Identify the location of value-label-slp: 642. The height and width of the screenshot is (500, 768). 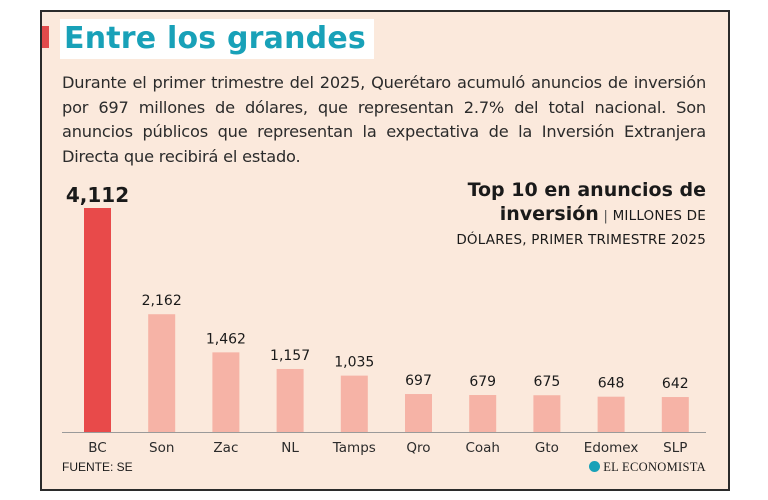
(675, 384).